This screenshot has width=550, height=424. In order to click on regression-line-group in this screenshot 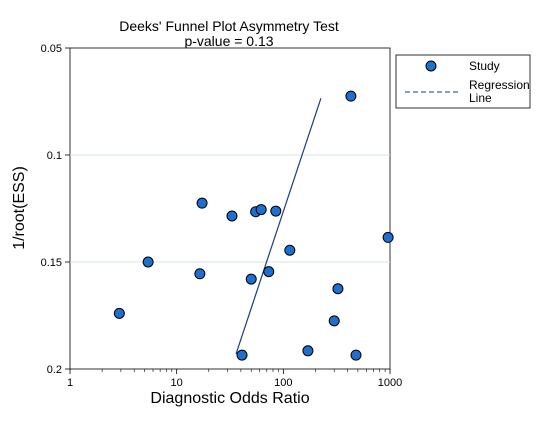, I will do `click(278, 226)`.